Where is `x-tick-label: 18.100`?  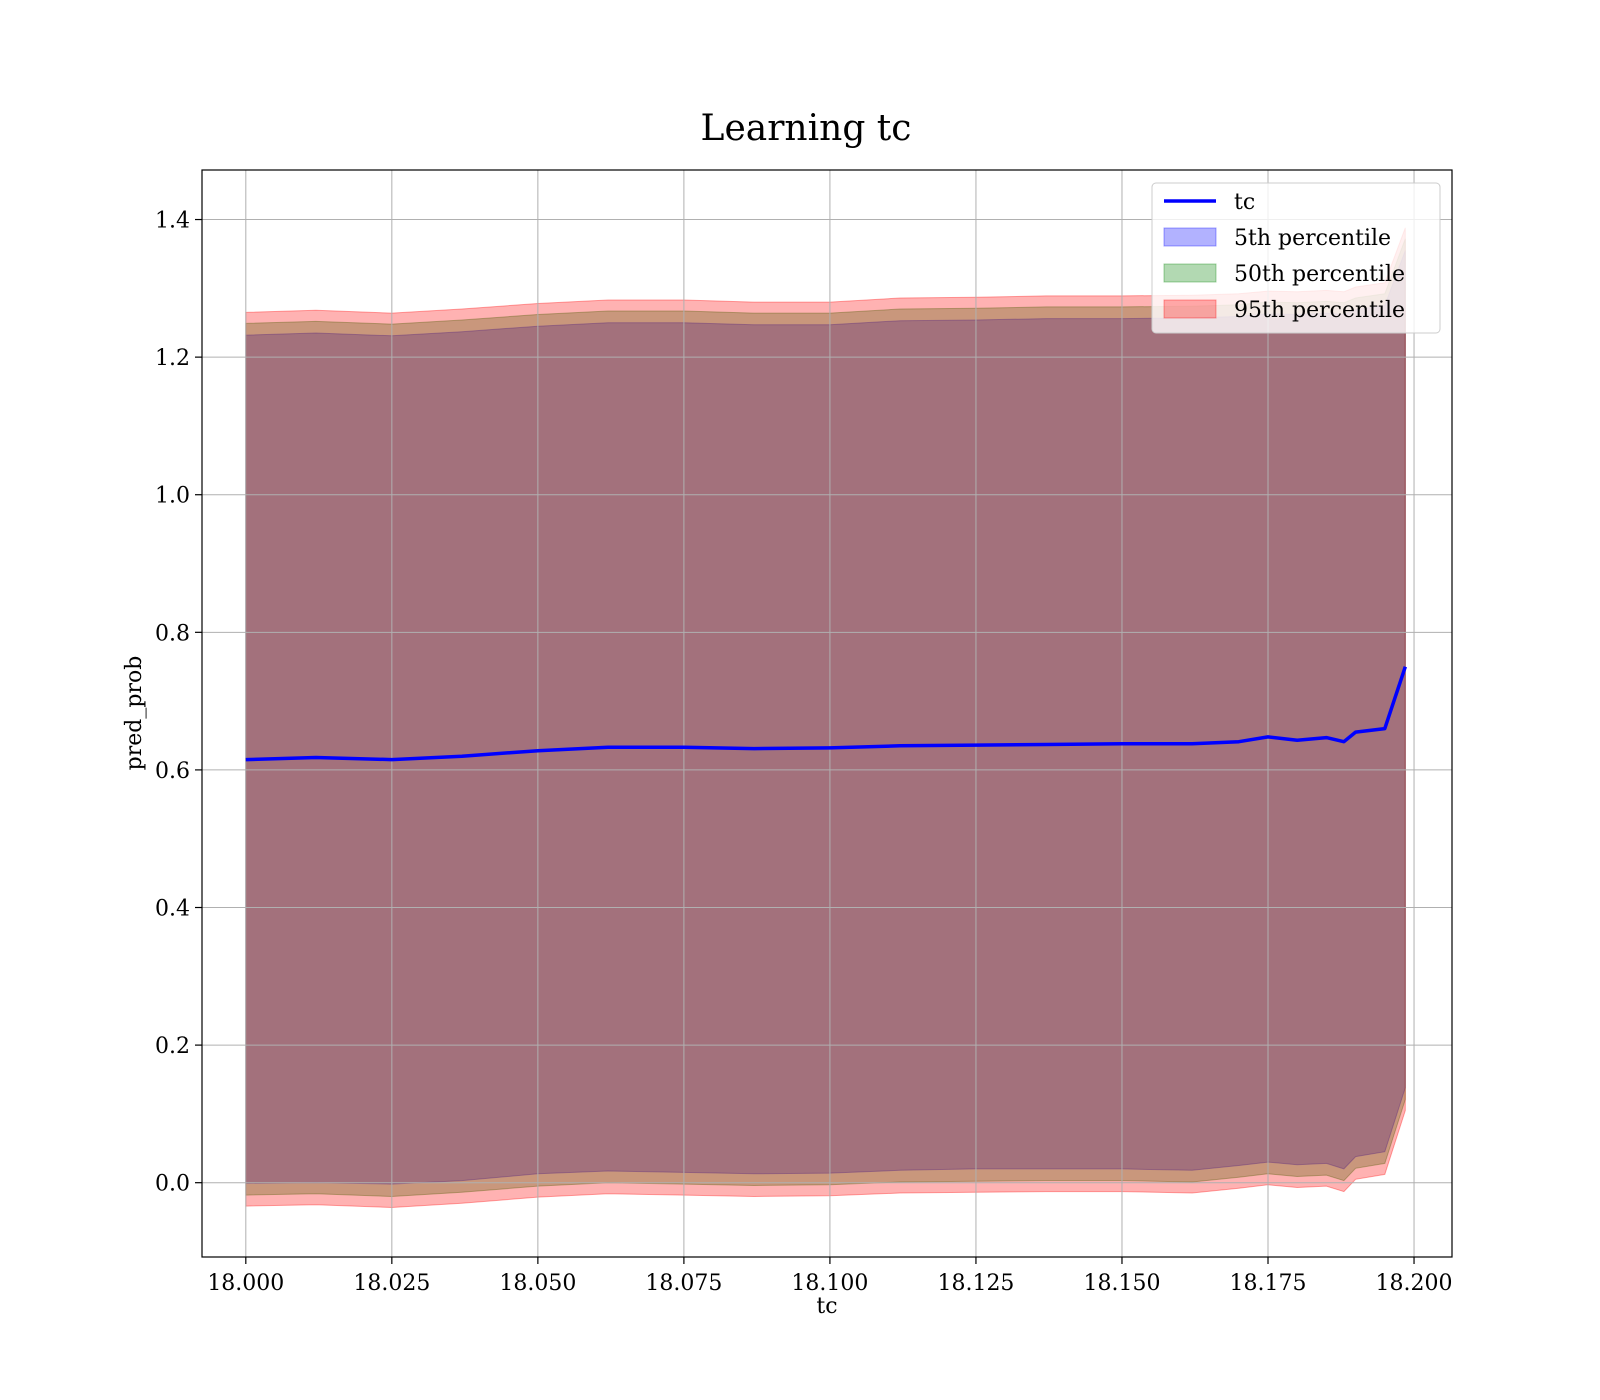
x-tick-label: 18.100 is located at coordinates (829, 1283).